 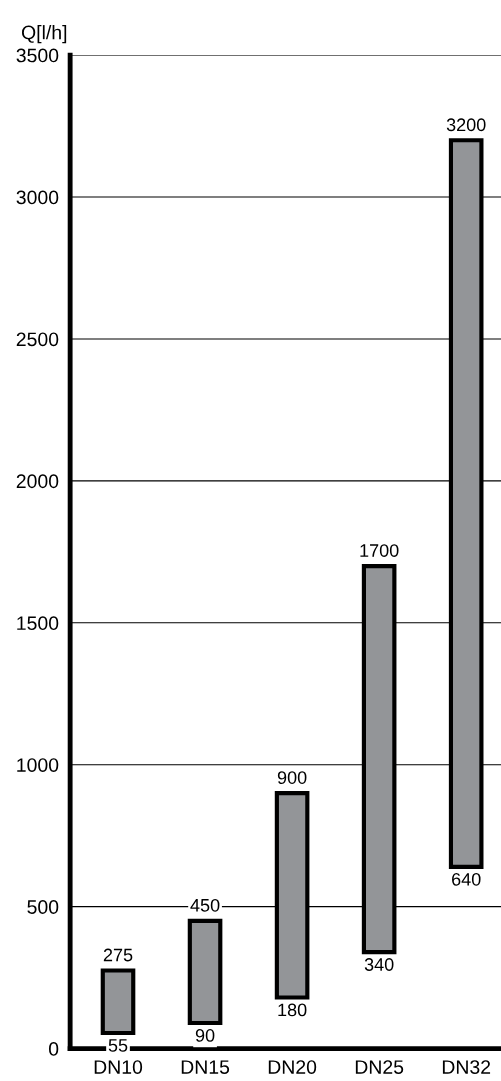 What do you see at coordinates (379, 964) in the screenshot?
I see `annotation: 340` at bounding box center [379, 964].